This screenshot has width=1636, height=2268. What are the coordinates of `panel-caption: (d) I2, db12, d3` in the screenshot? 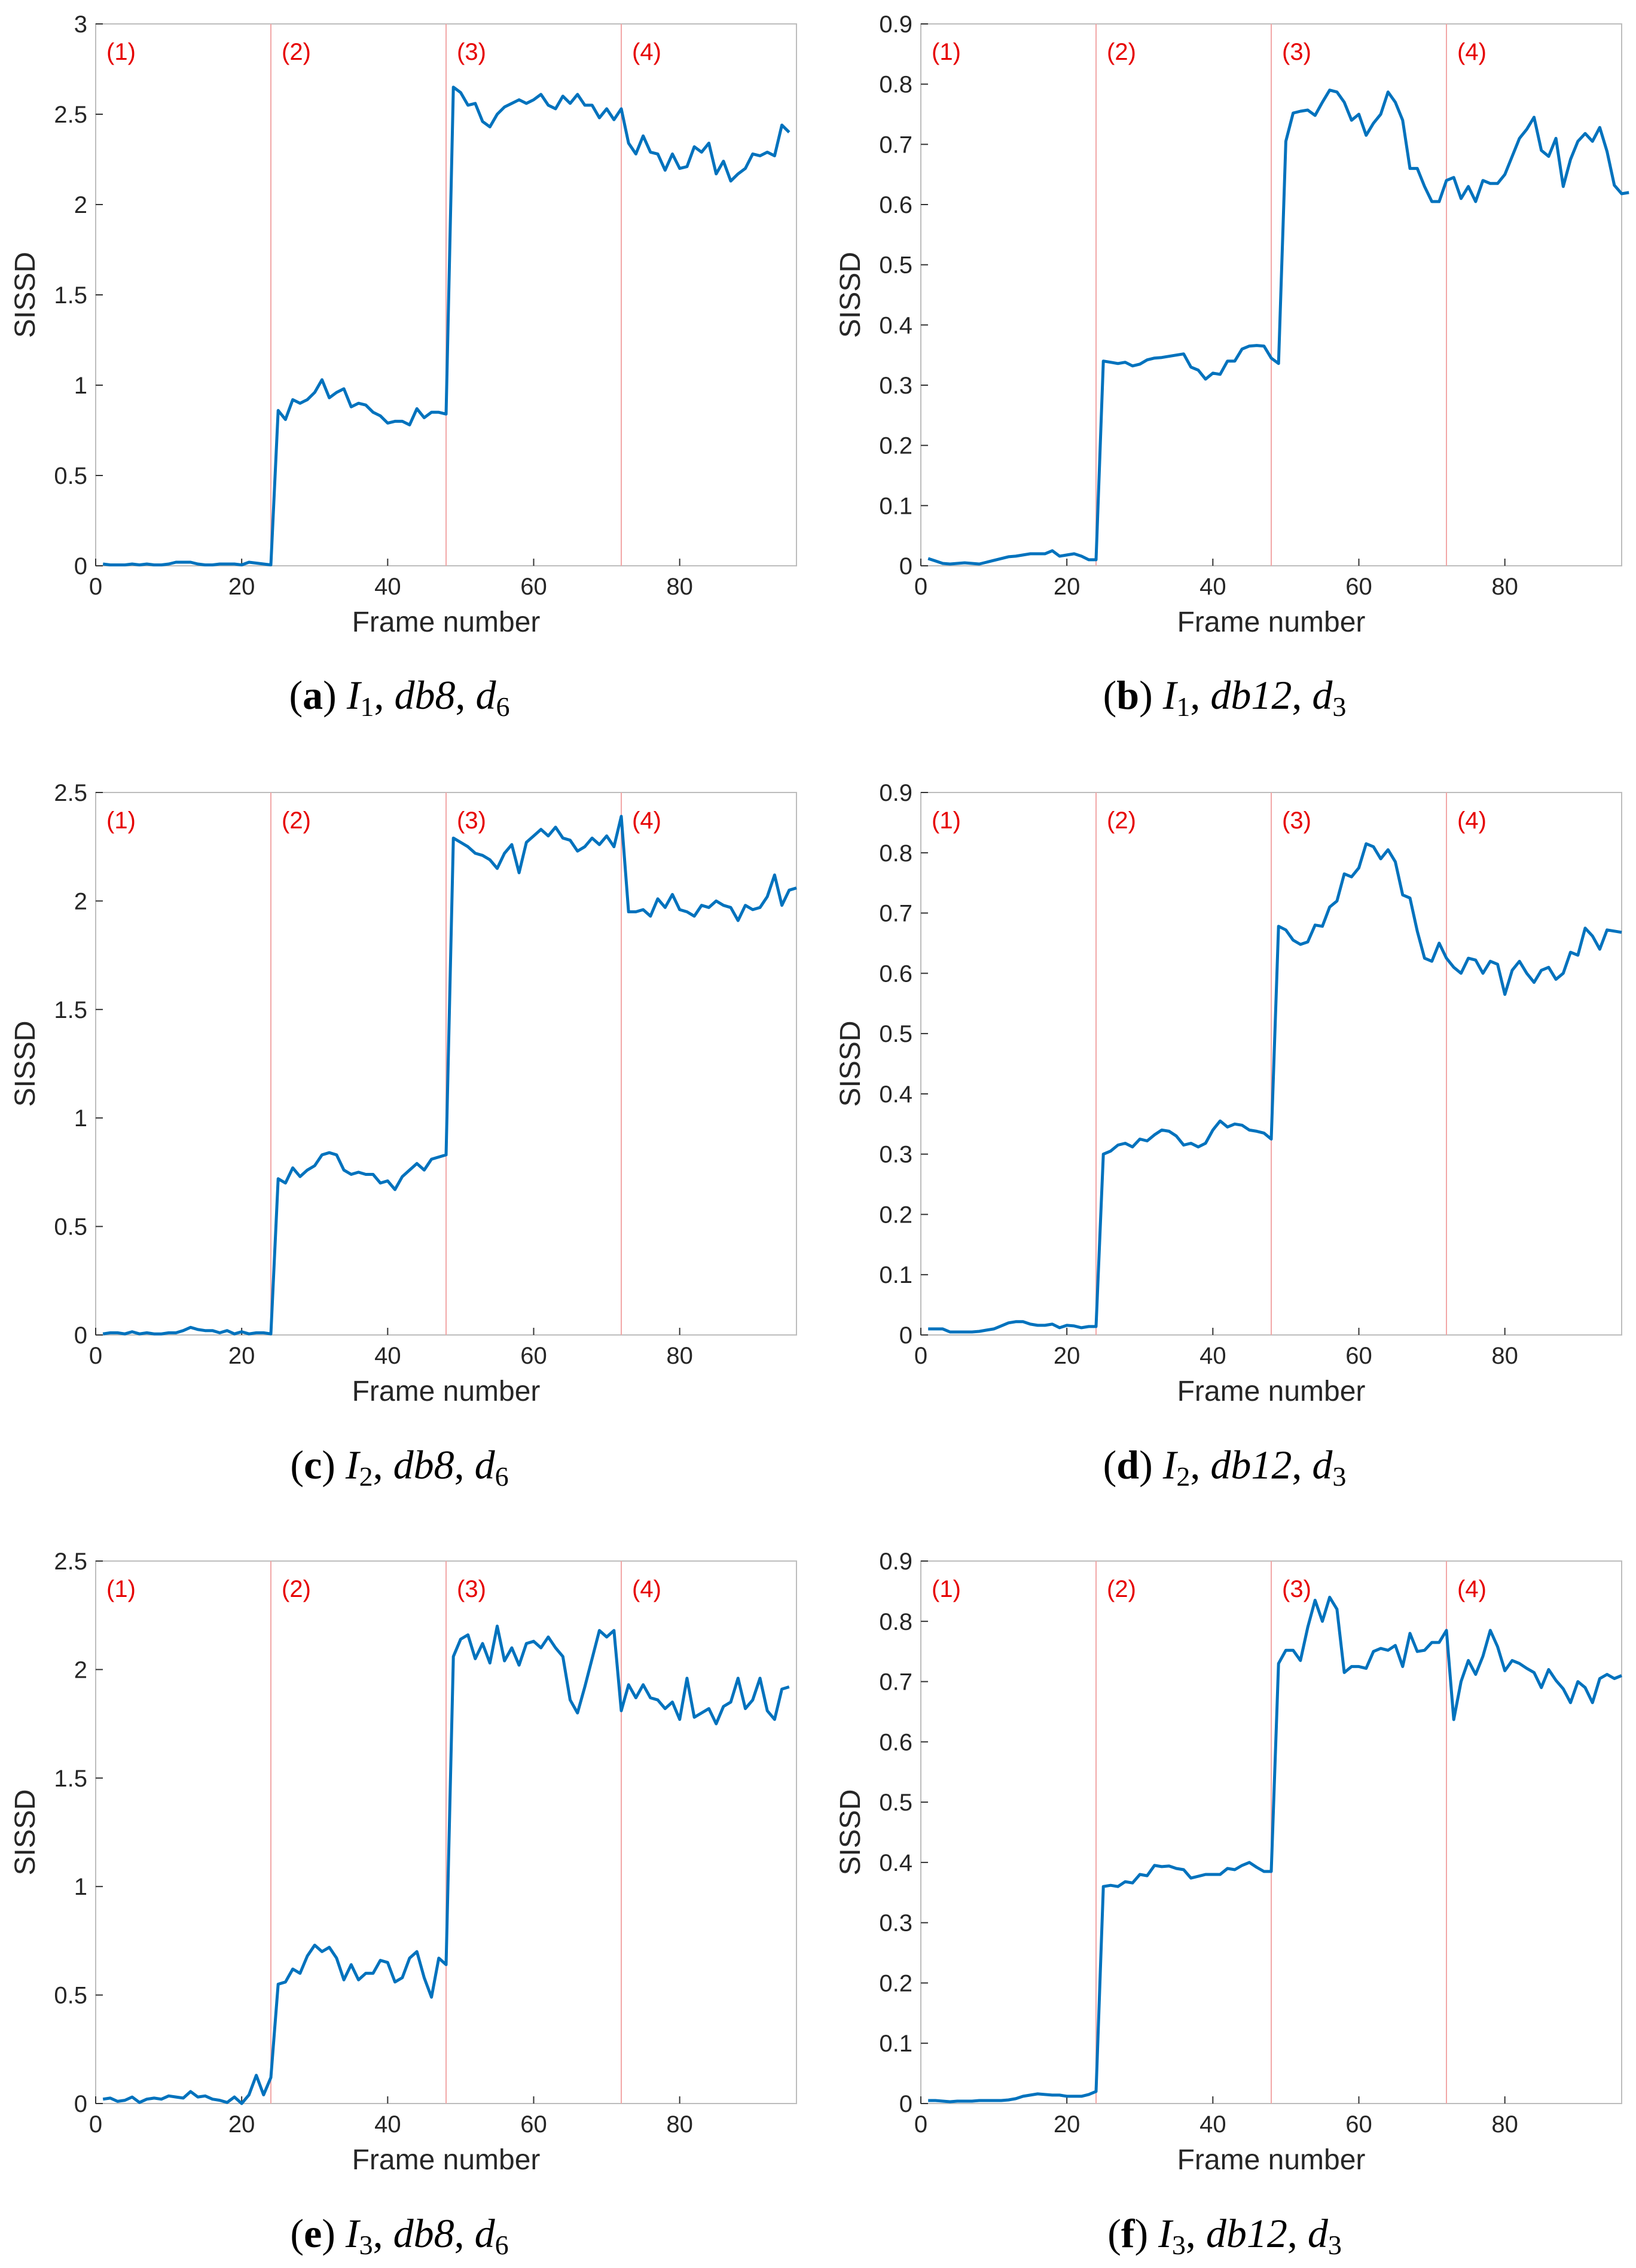 It's located at (1225, 1467).